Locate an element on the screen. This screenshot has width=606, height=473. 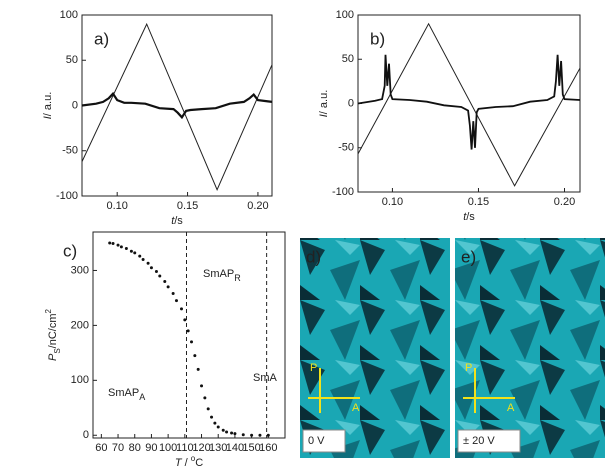
x-tick-label: 80 is located at coordinates (135, 448).